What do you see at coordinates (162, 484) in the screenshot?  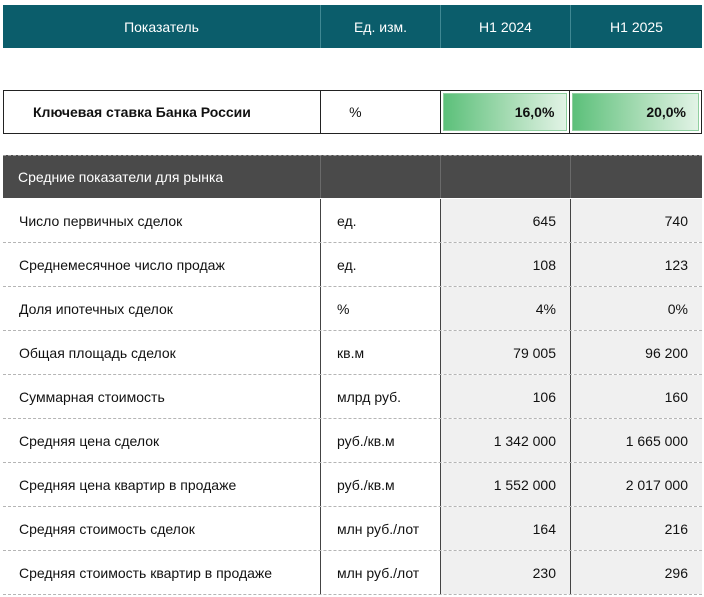 I see `row-label: Средняя цена квартир в продаже` at bounding box center [162, 484].